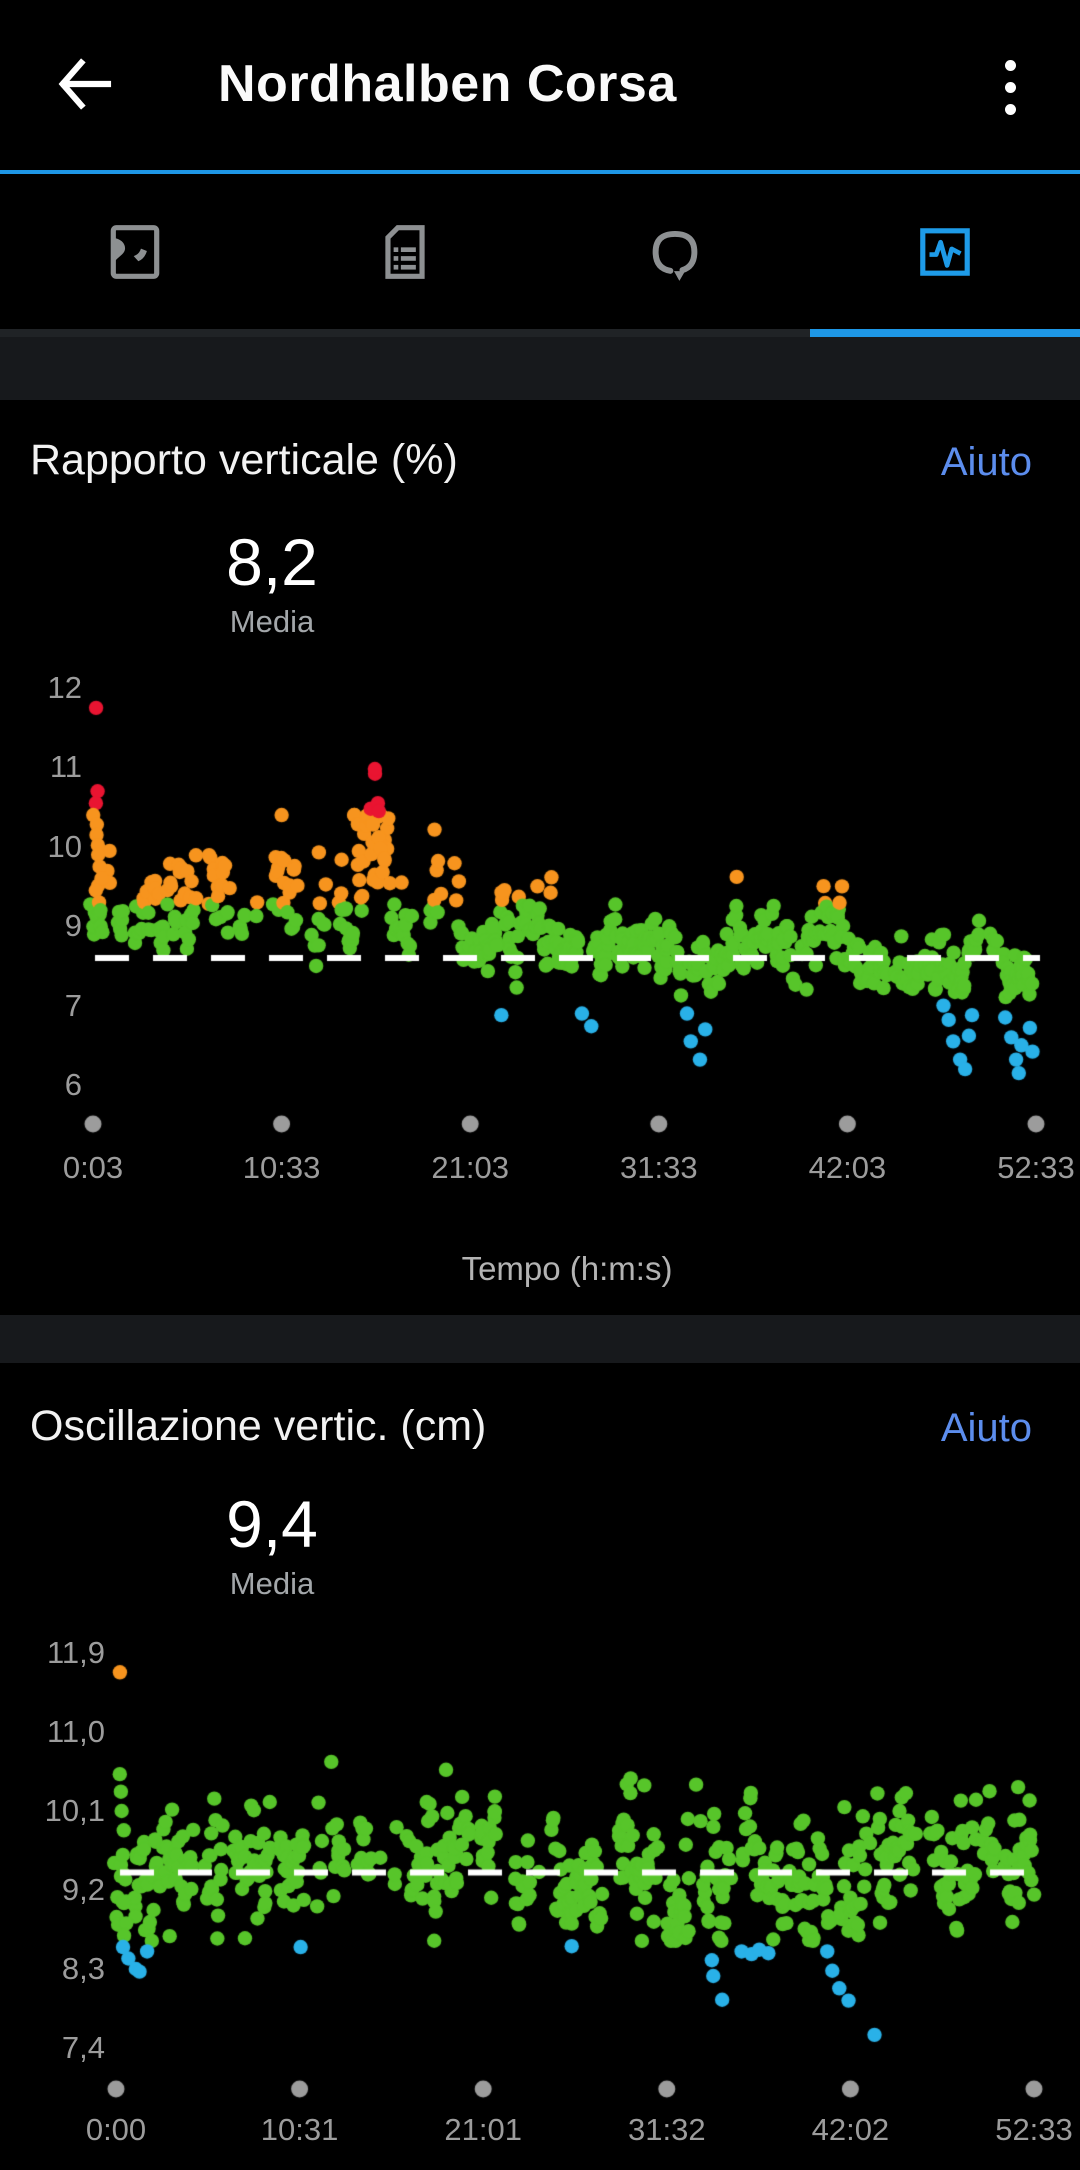 Image resolution: width=1080 pixels, height=2170 pixels. I want to click on chart2-title: Oscillazione vertic. (cm), so click(258, 1426).